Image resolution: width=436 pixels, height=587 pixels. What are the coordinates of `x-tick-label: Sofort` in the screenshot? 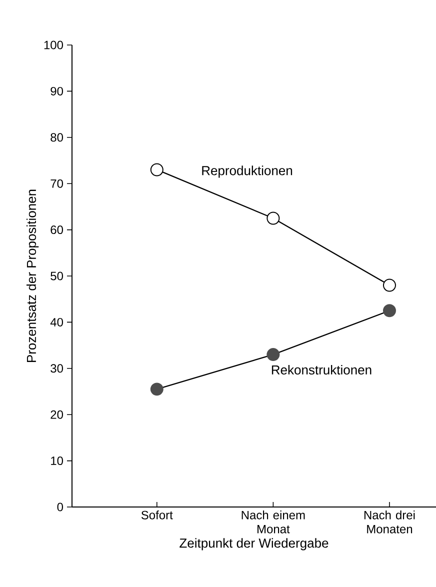 It's located at (157, 515).